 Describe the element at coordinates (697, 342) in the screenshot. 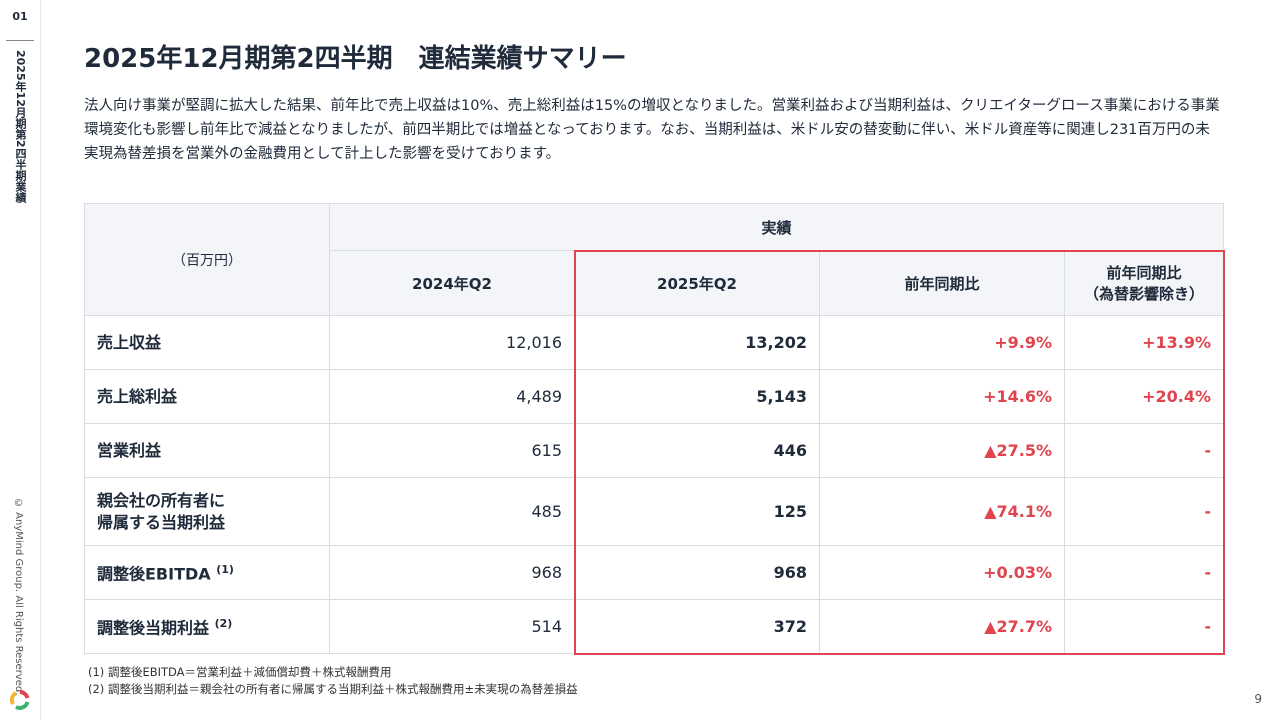

I see `cell: 13,202` at that location.